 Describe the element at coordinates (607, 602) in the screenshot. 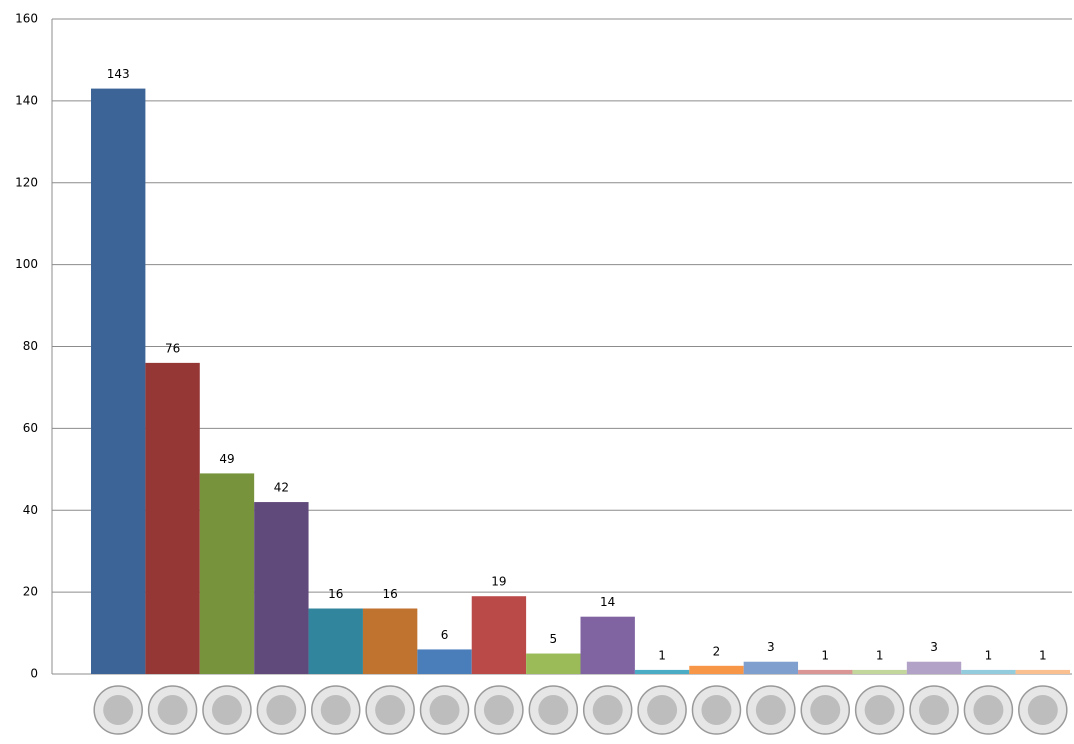

I see `value-label: 14` at that location.